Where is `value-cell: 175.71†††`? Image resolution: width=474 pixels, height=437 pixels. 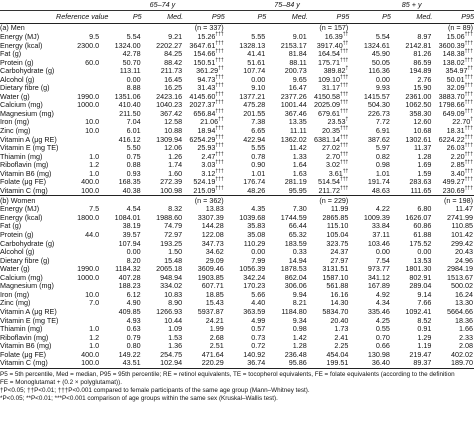
value-cell: 175.71††† is located at coordinates (329, 62).